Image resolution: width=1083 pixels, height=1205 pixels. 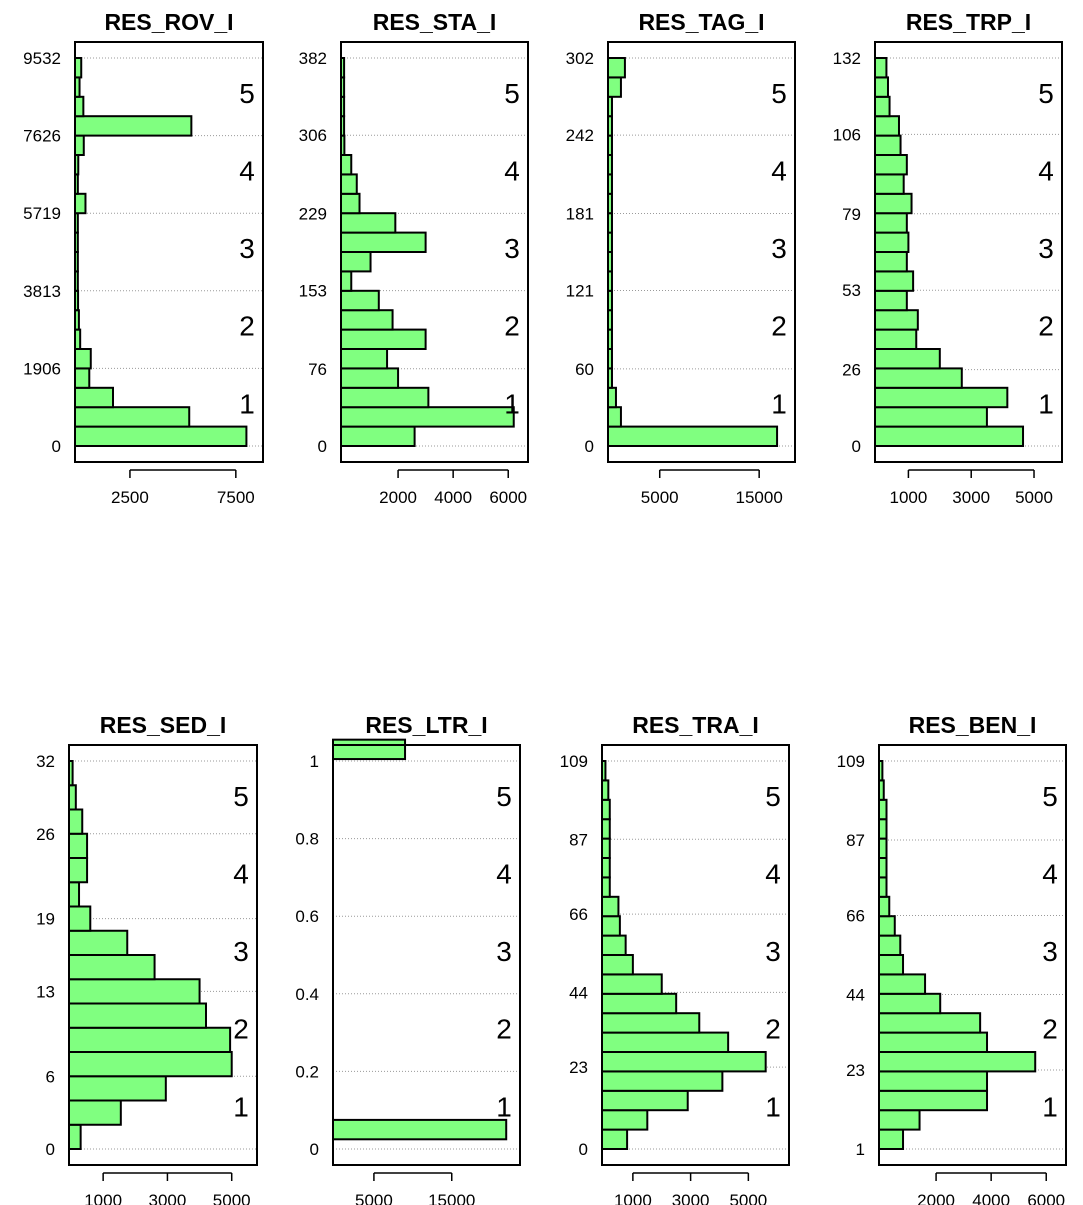 I want to click on y-tick-label: 13, so click(x=45, y=991).